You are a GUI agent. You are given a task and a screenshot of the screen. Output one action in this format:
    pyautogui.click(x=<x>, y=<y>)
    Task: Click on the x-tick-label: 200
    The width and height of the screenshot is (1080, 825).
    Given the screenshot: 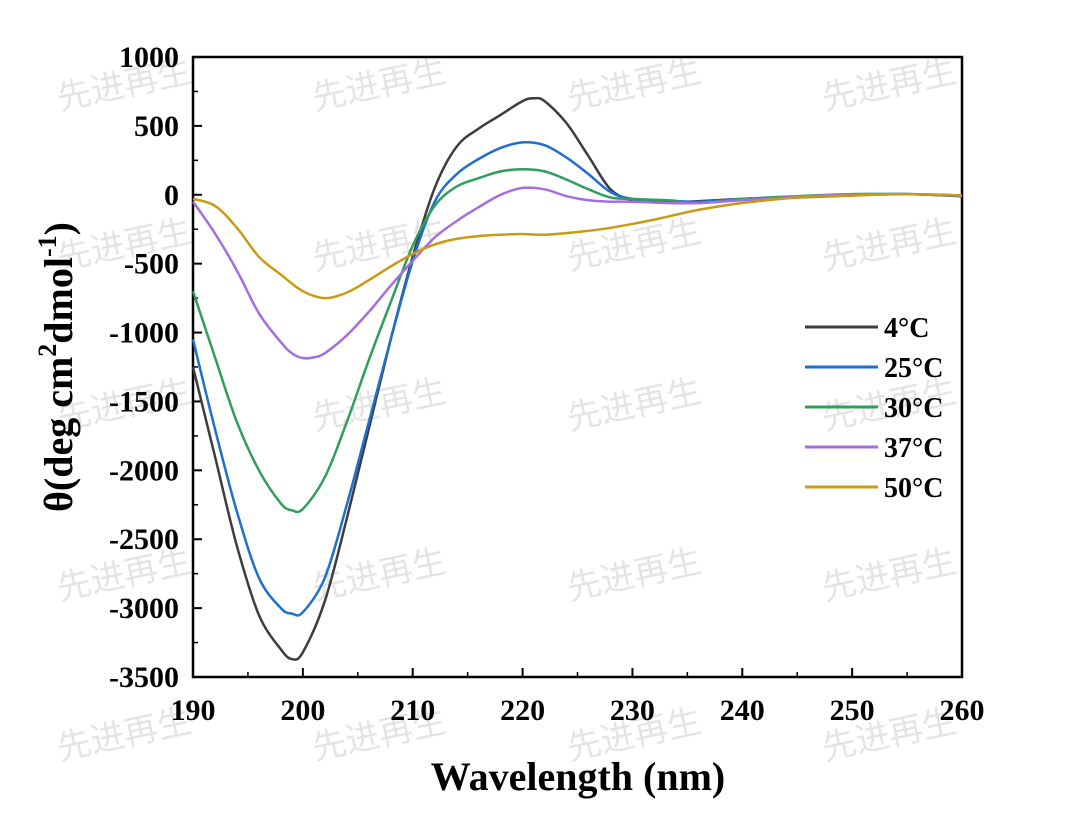 What is the action you would take?
    pyautogui.click(x=302, y=710)
    